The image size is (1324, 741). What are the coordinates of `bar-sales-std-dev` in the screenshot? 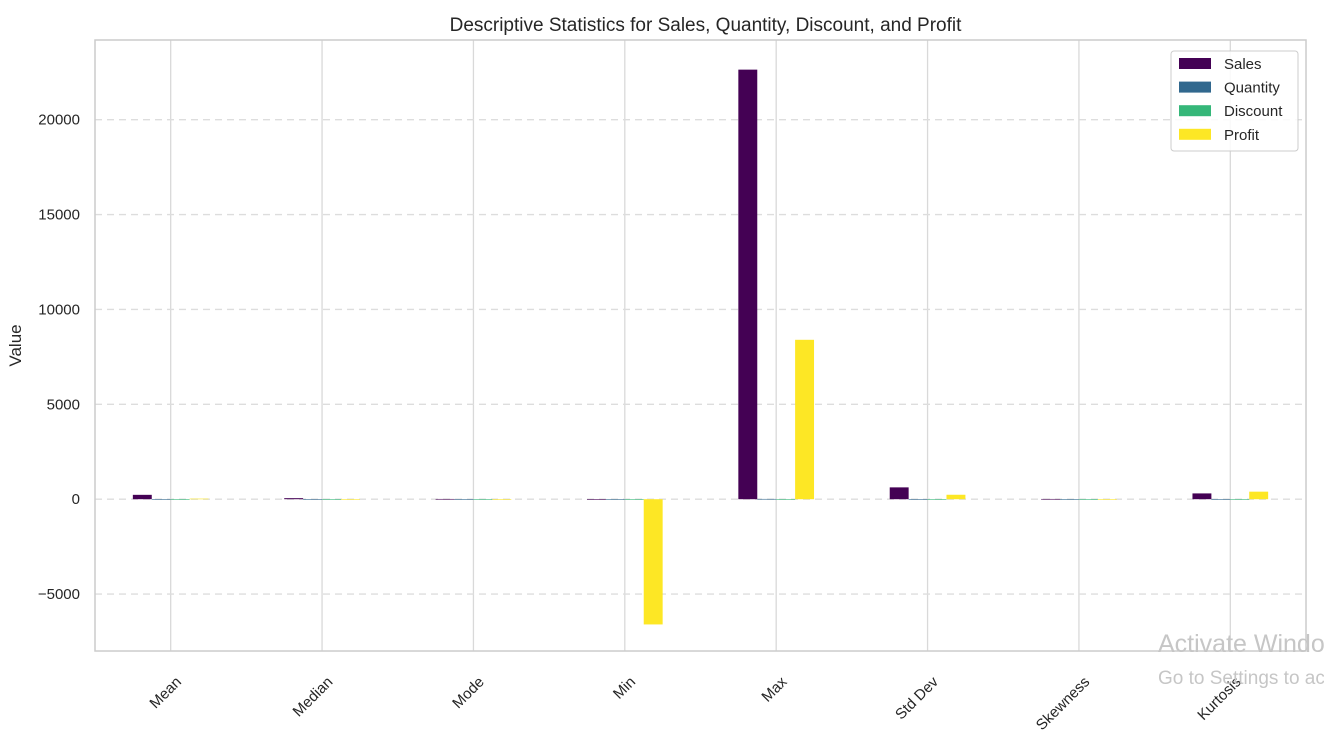 It's located at (899, 493).